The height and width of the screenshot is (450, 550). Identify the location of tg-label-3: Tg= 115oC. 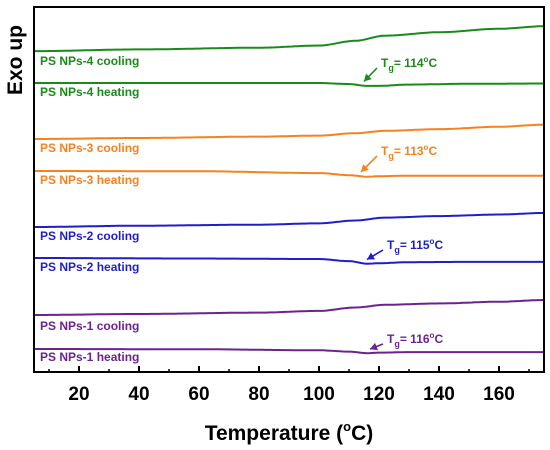
(415, 246).